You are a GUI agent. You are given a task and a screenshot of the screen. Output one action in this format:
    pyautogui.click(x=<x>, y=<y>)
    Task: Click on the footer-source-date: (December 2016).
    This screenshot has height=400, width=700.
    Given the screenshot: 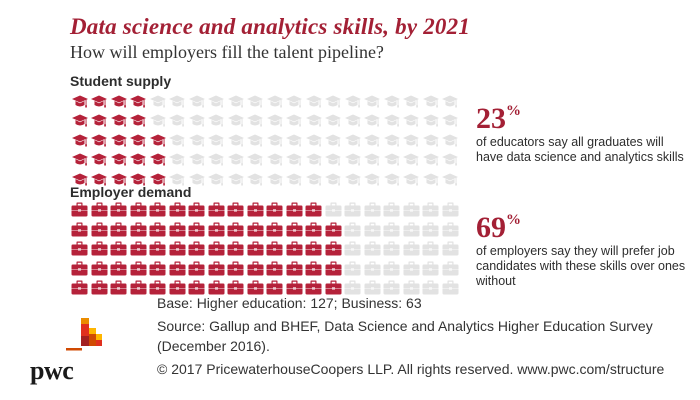 What is the action you would take?
    pyautogui.click(x=213, y=346)
    